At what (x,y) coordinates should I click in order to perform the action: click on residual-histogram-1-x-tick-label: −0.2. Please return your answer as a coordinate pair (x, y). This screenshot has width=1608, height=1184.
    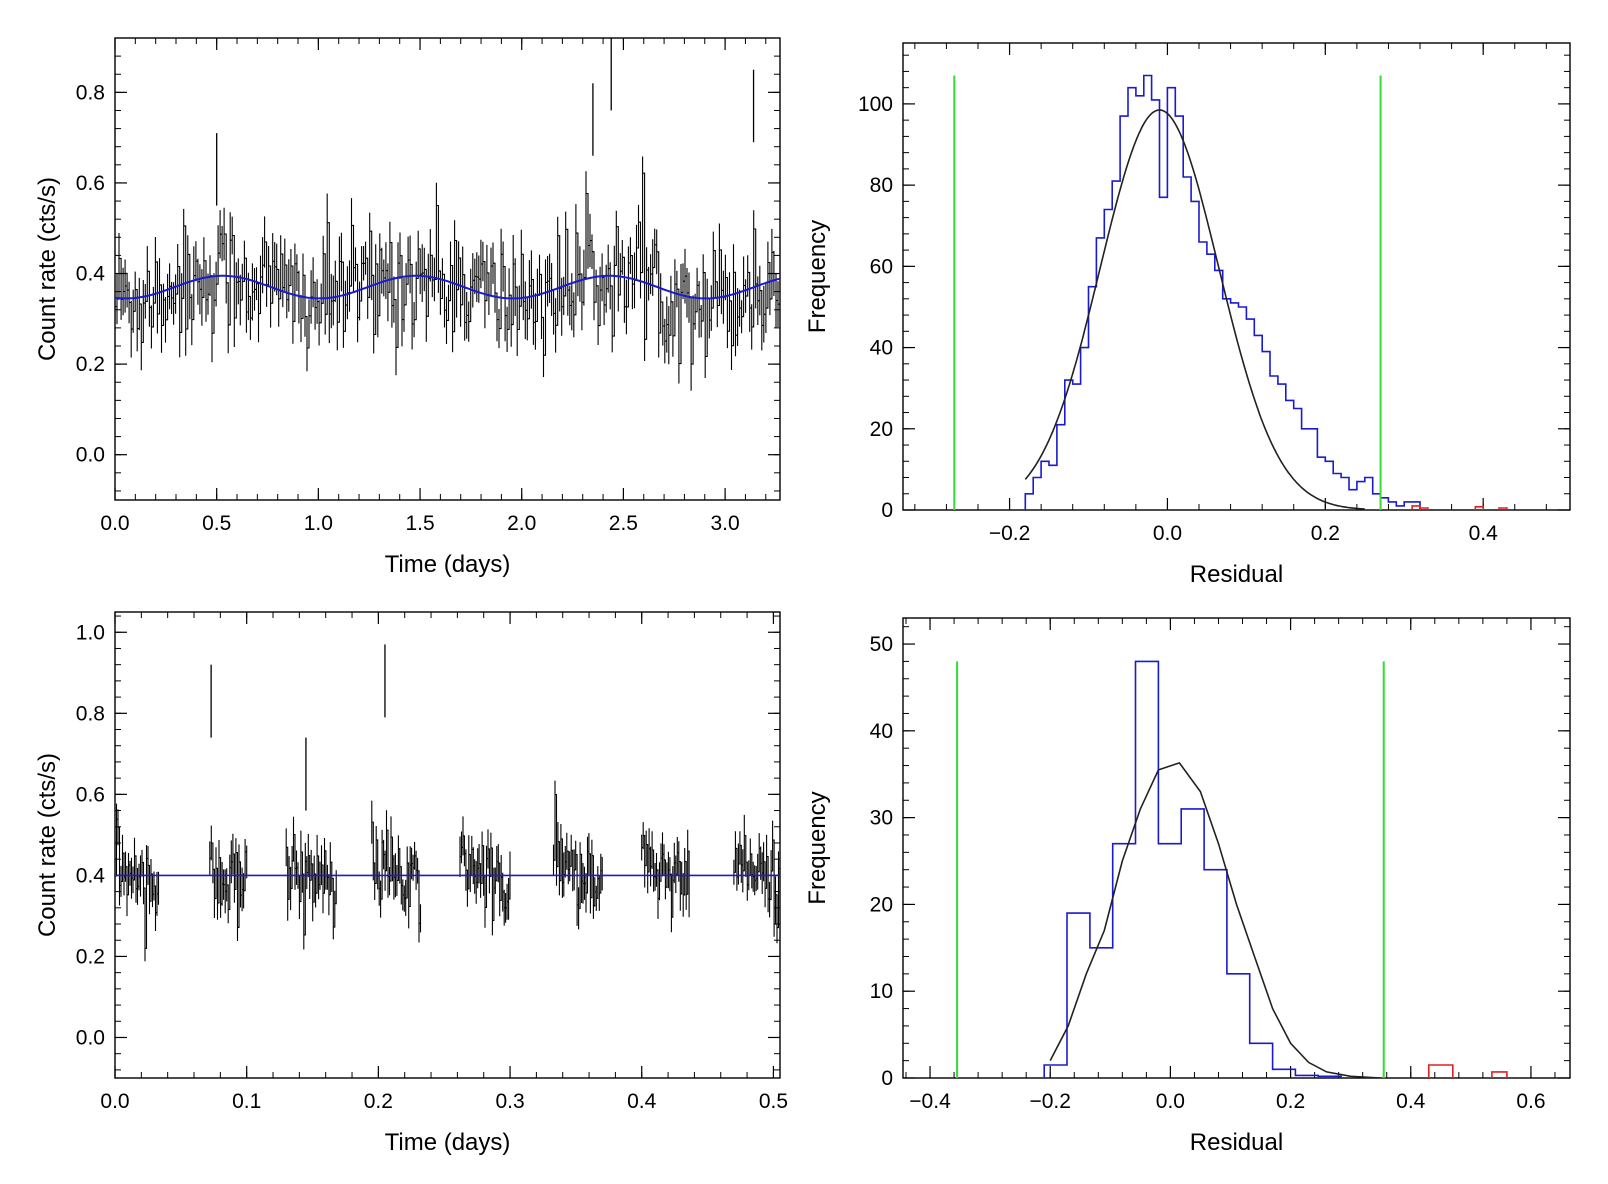
    Looking at the image, I should click on (1009, 533).